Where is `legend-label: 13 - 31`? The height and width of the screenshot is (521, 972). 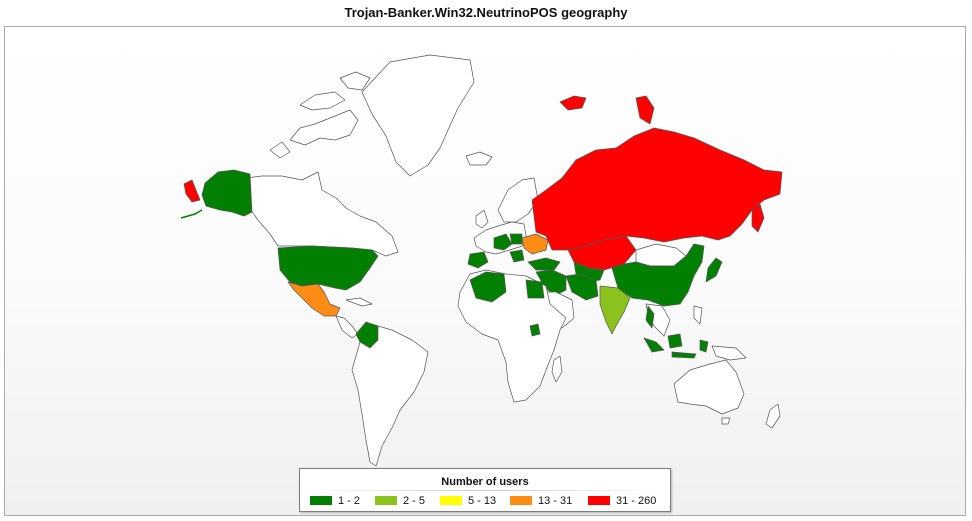 legend-label: 13 - 31 is located at coordinates (555, 501).